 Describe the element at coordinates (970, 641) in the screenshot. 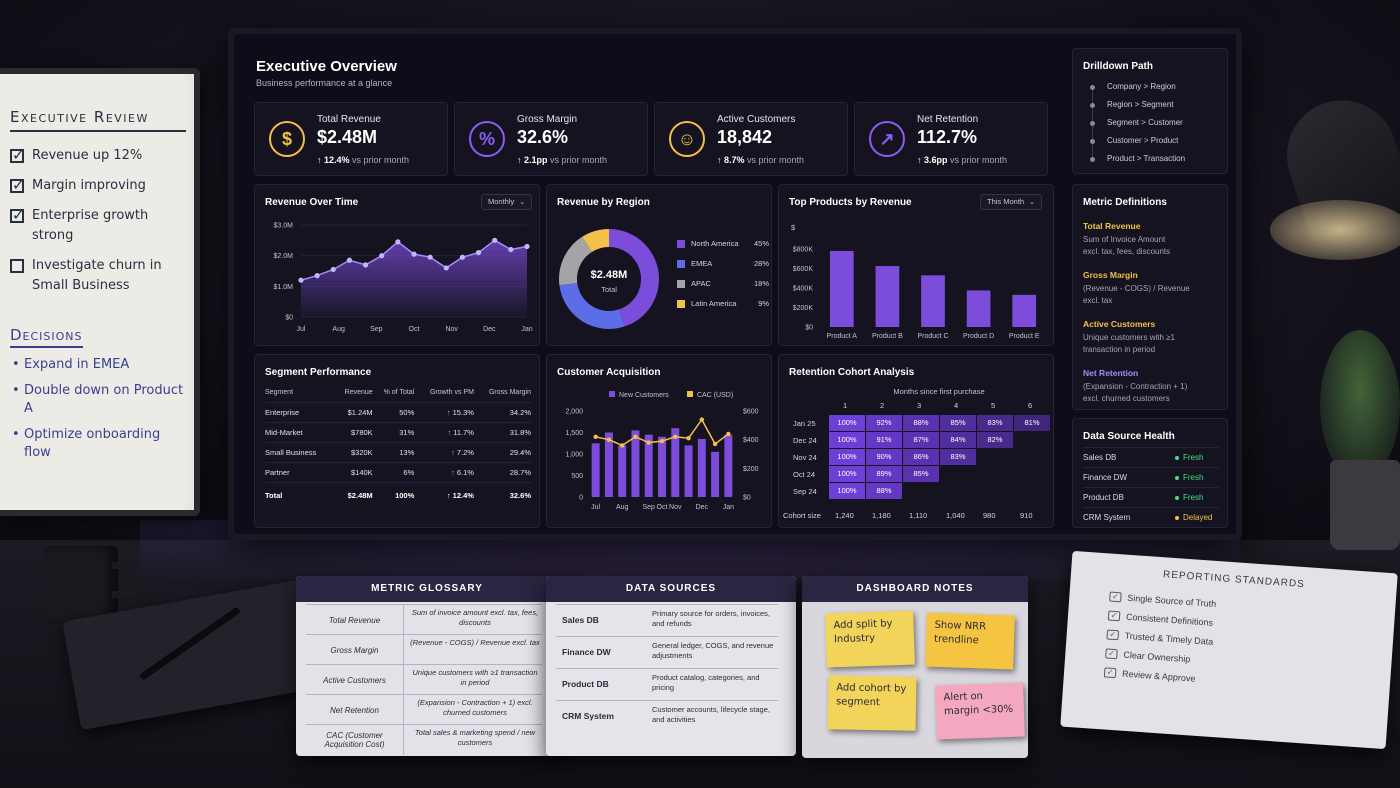

I see `sticky-note: Show NRR trendline` at that location.